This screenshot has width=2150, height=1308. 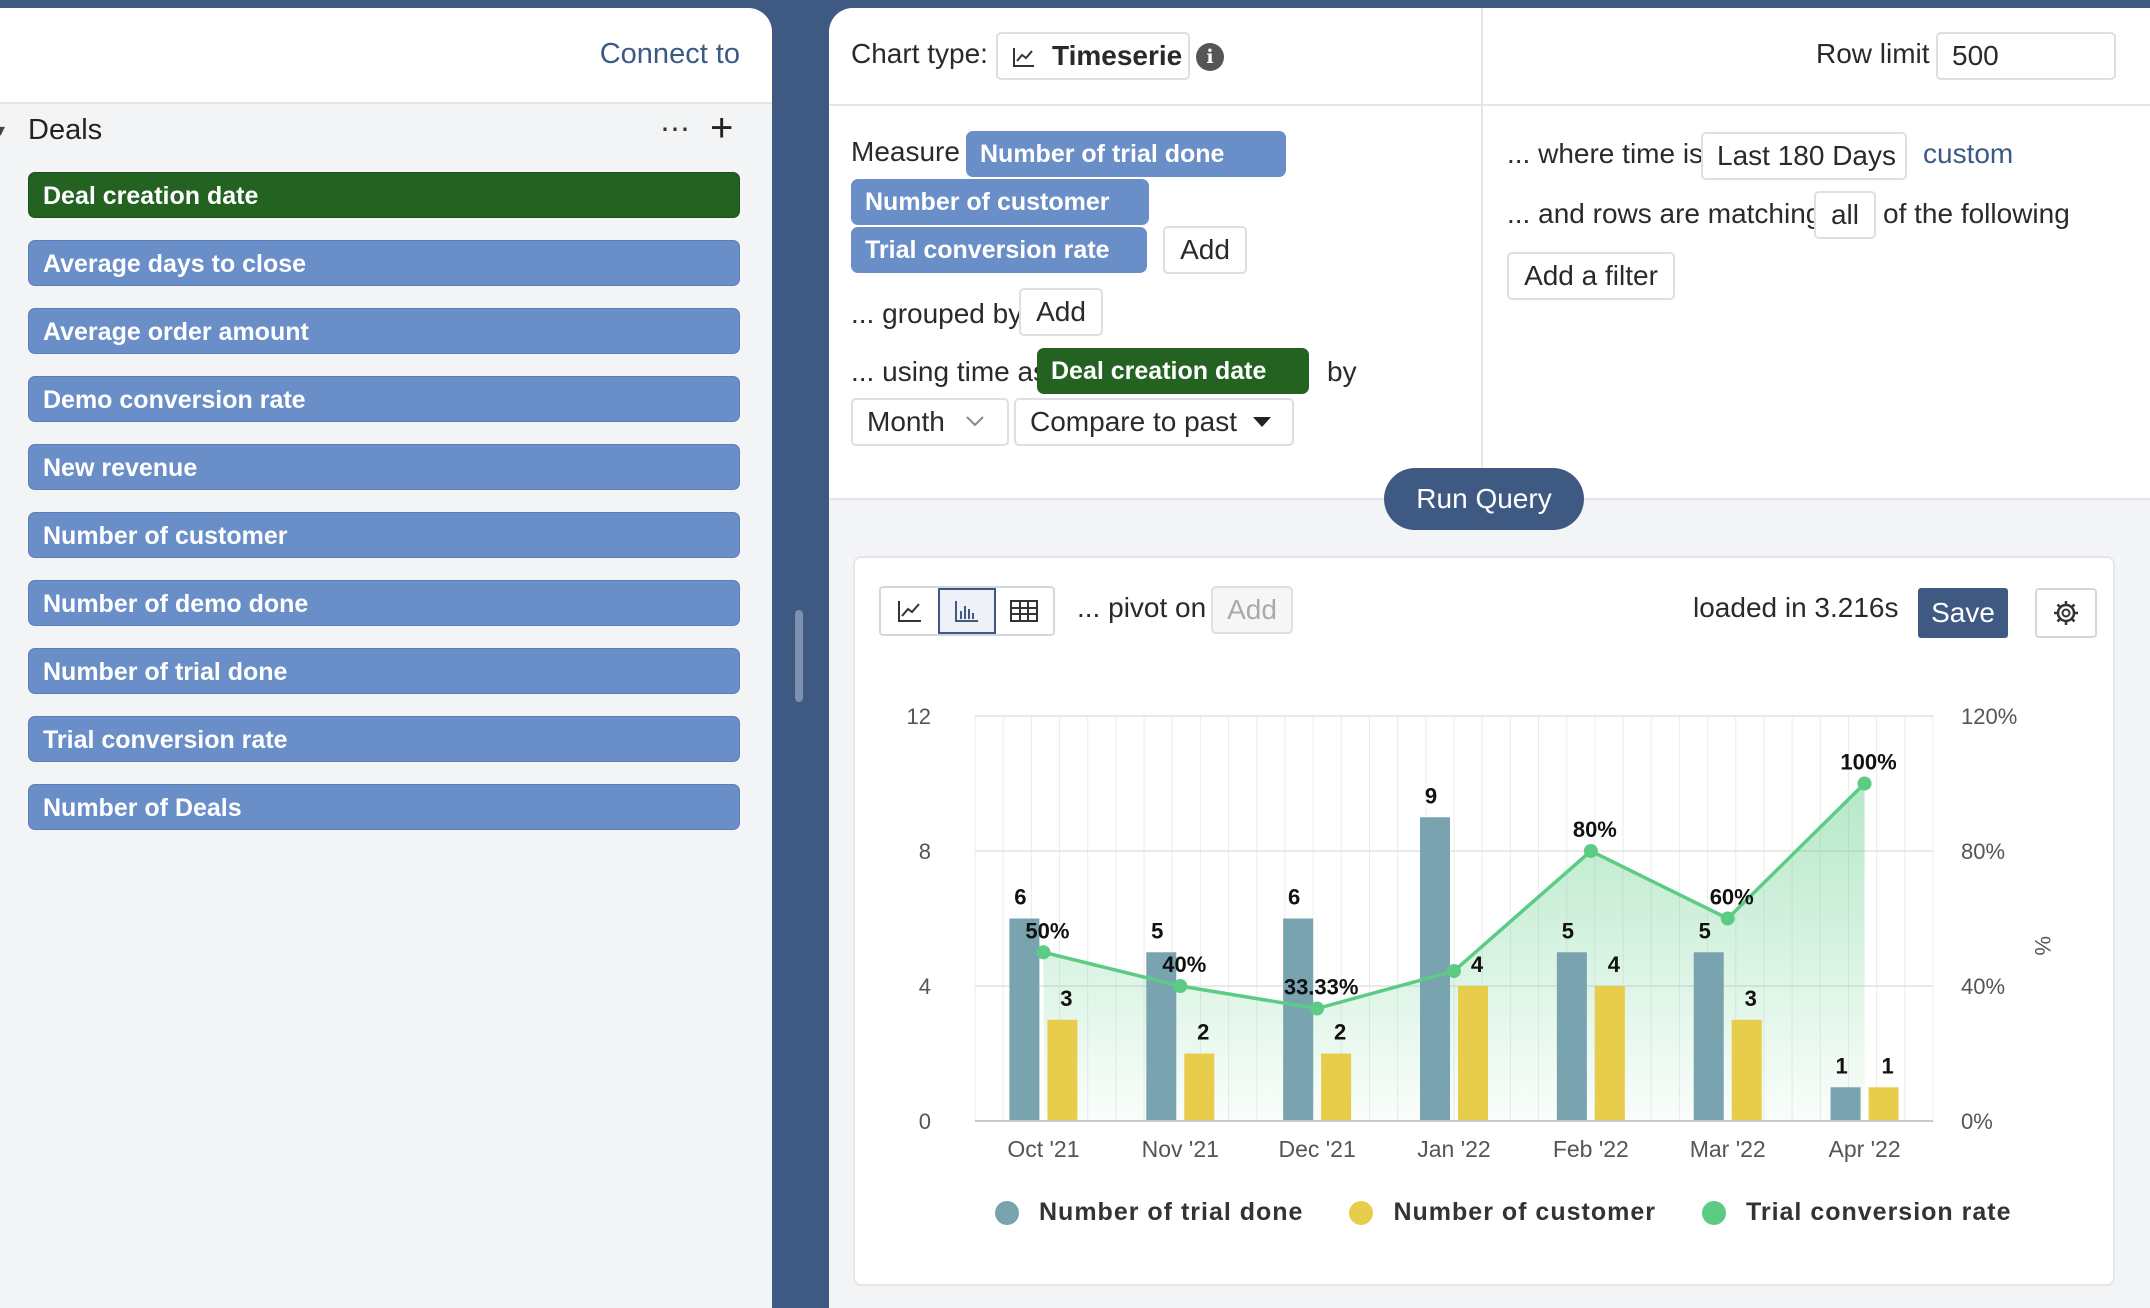 I want to click on bar-data-label: 4, so click(x=1614, y=964).